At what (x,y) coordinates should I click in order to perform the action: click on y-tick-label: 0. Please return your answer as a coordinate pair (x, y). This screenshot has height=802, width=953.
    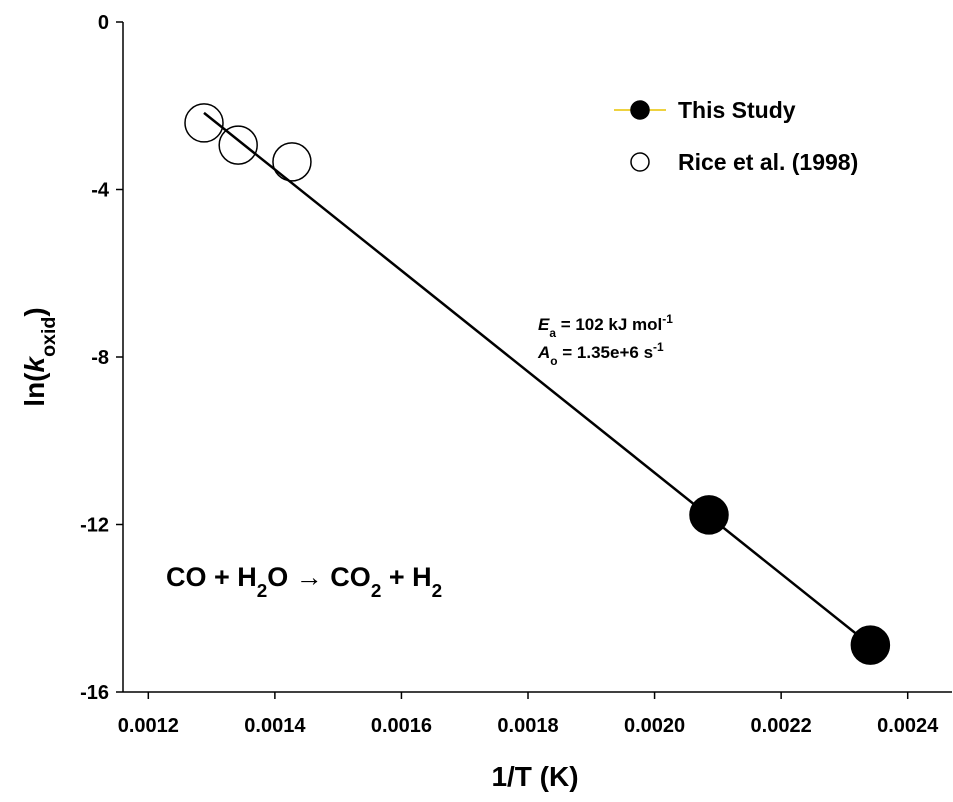
    Looking at the image, I should click on (103, 23).